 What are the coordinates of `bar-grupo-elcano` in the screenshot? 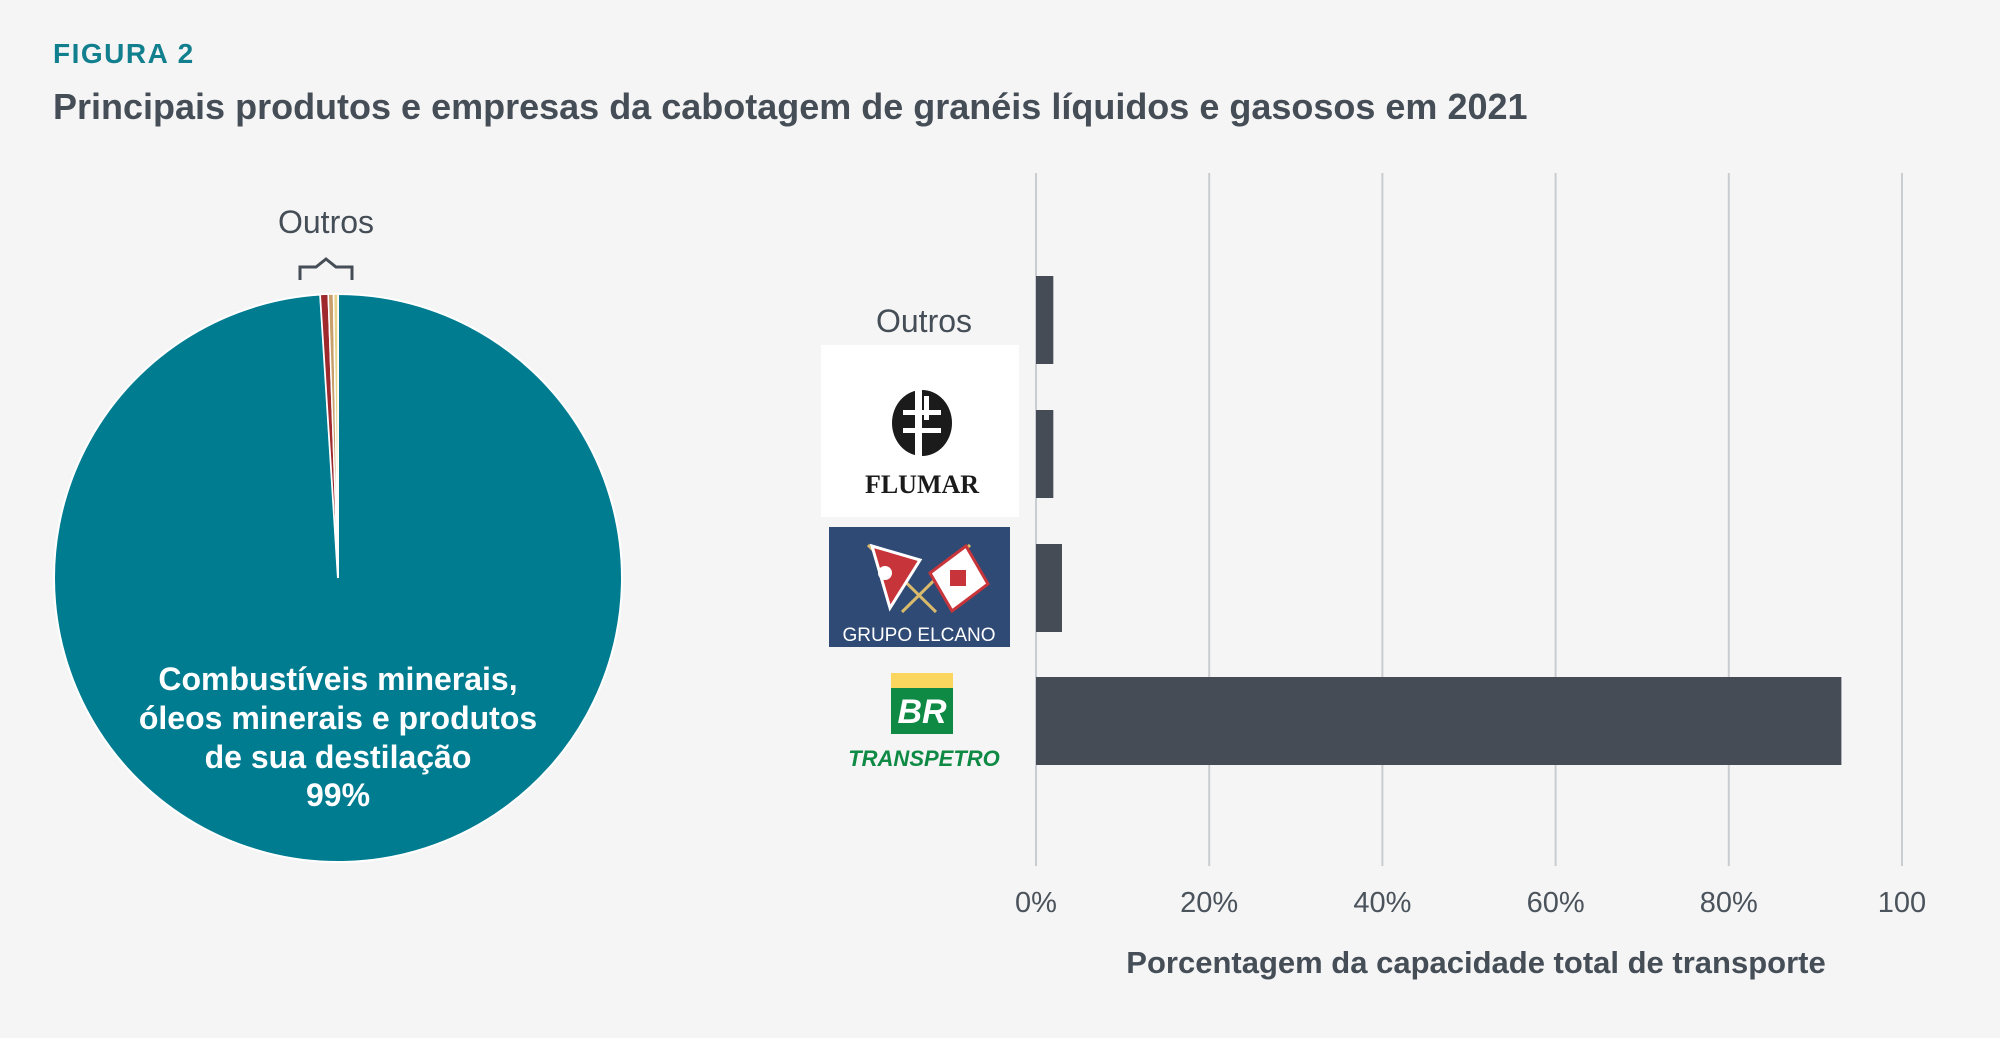 It's located at (1049, 588).